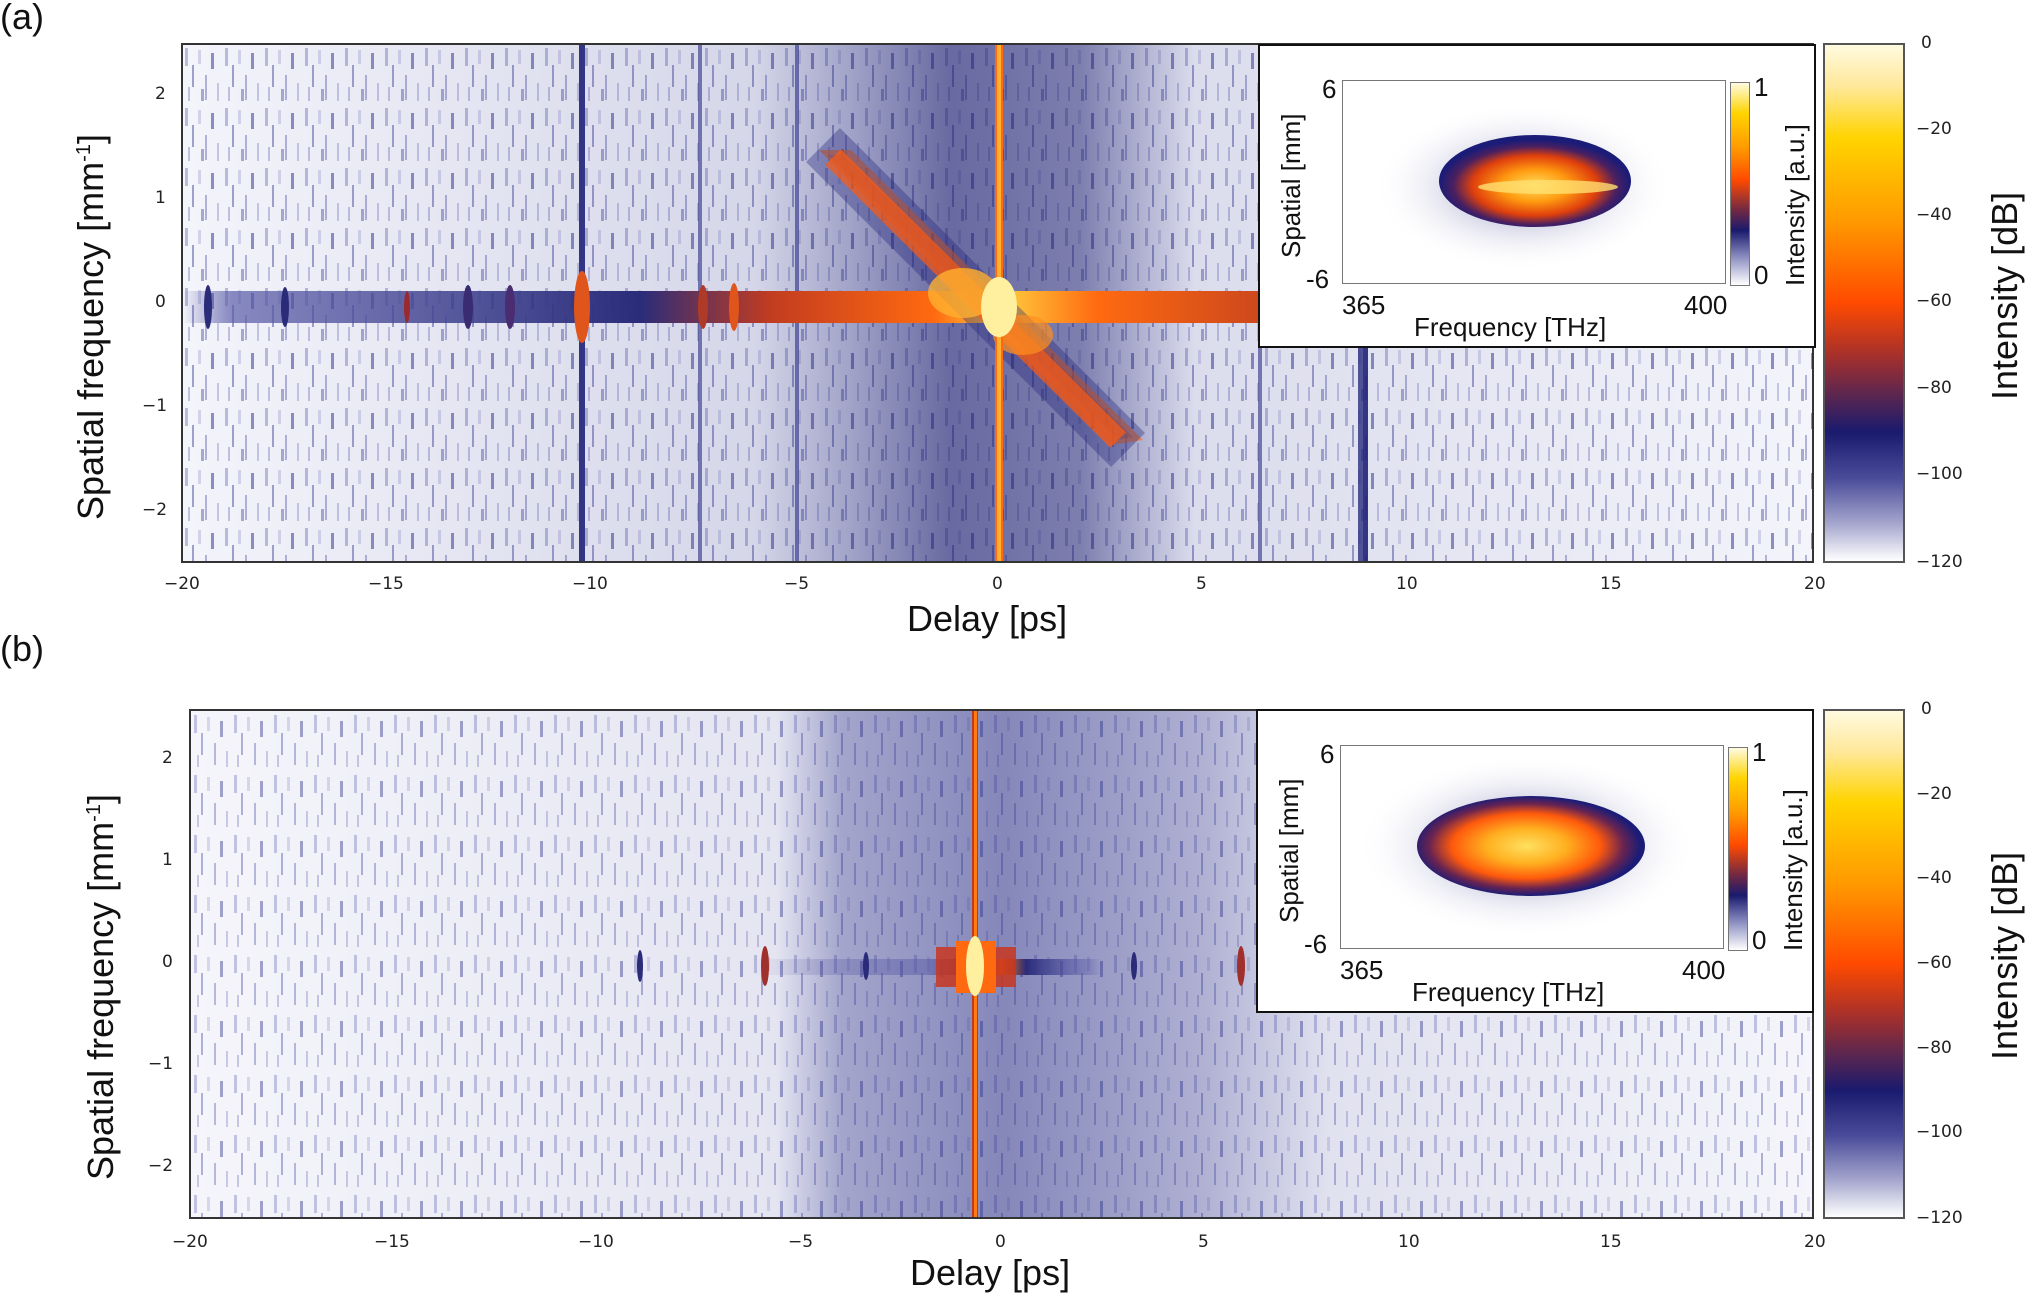 Image resolution: width=2031 pixels, height=1298 pixels. Describe the element at coordinates (1508, 992) in the screenshot. I see `inset-b-xlabel: Frequency [THz]` at that location.